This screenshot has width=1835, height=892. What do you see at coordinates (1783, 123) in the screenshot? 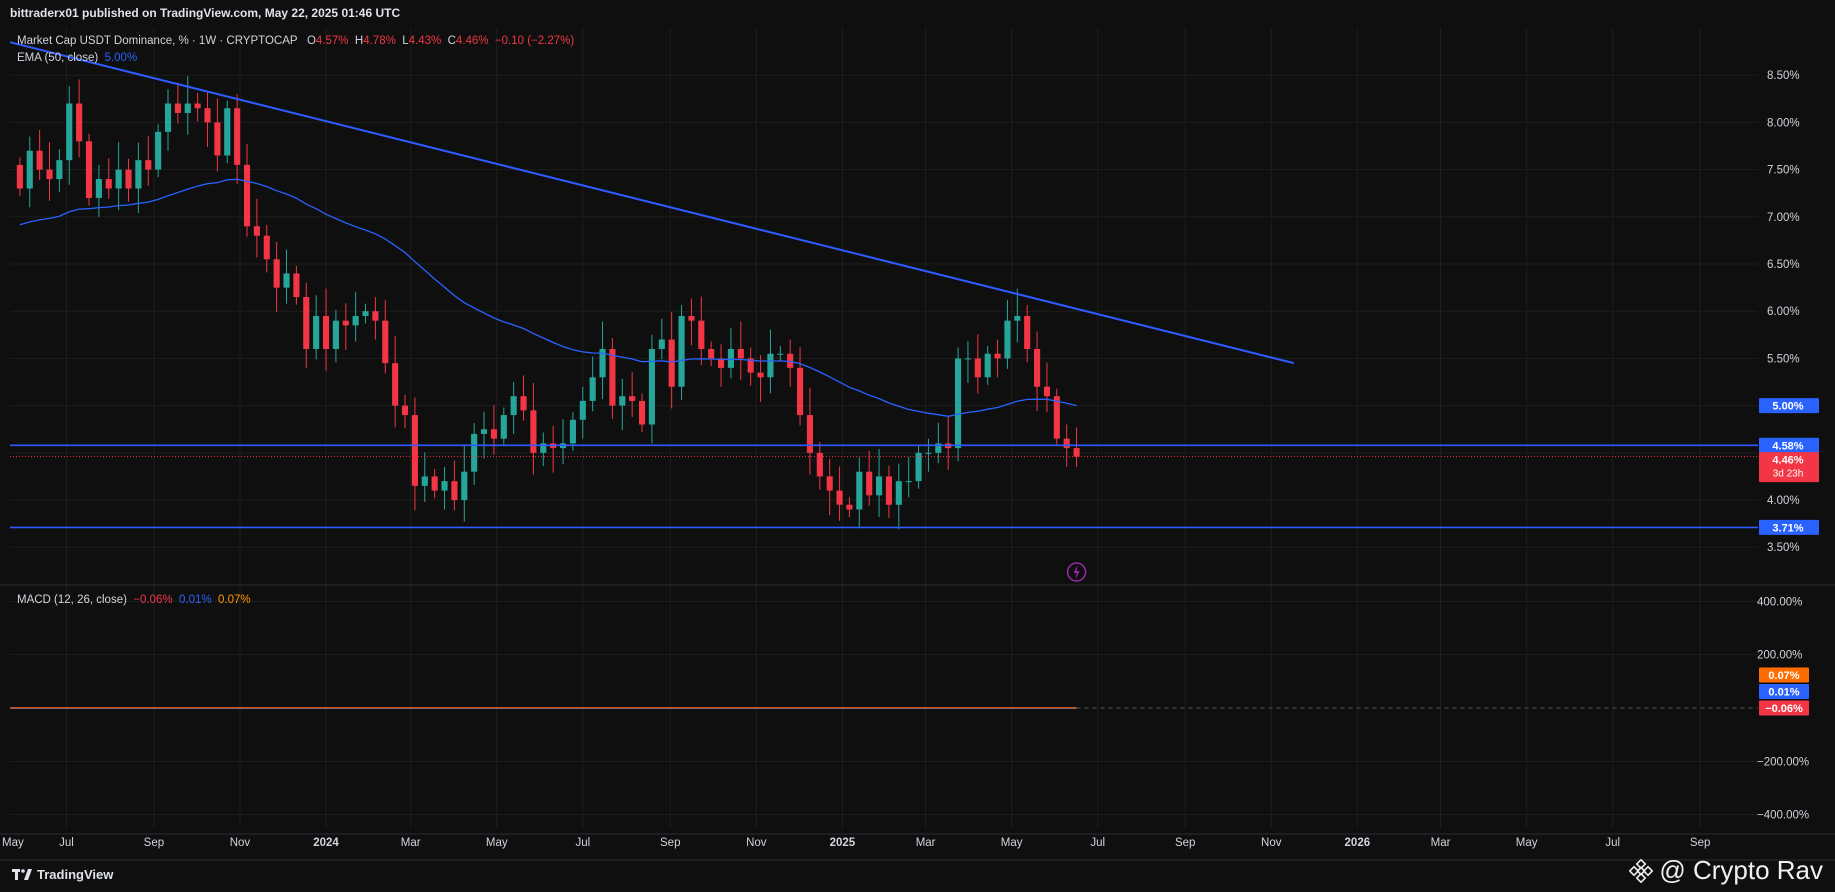
I see `price-tick-label: 8.00%` at bounding box center [1783, 123].